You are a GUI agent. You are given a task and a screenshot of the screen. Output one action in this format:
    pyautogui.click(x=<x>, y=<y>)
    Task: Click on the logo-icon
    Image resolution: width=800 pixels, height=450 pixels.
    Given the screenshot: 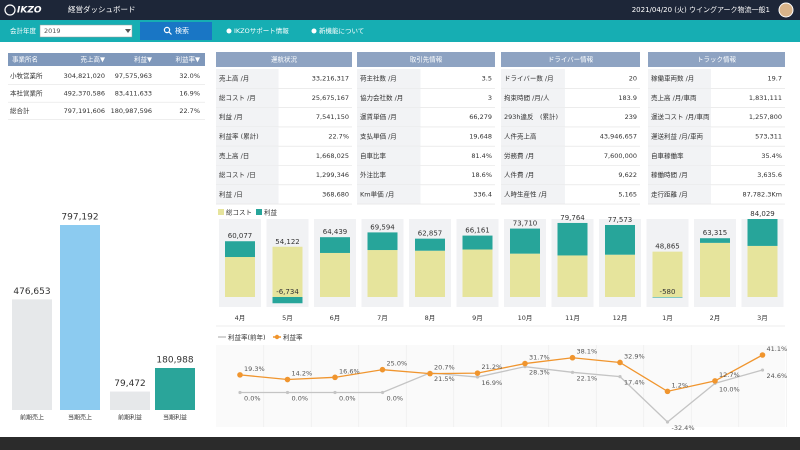 What is the action you would take?
    pyautogui.click(x=10, y=10)
    